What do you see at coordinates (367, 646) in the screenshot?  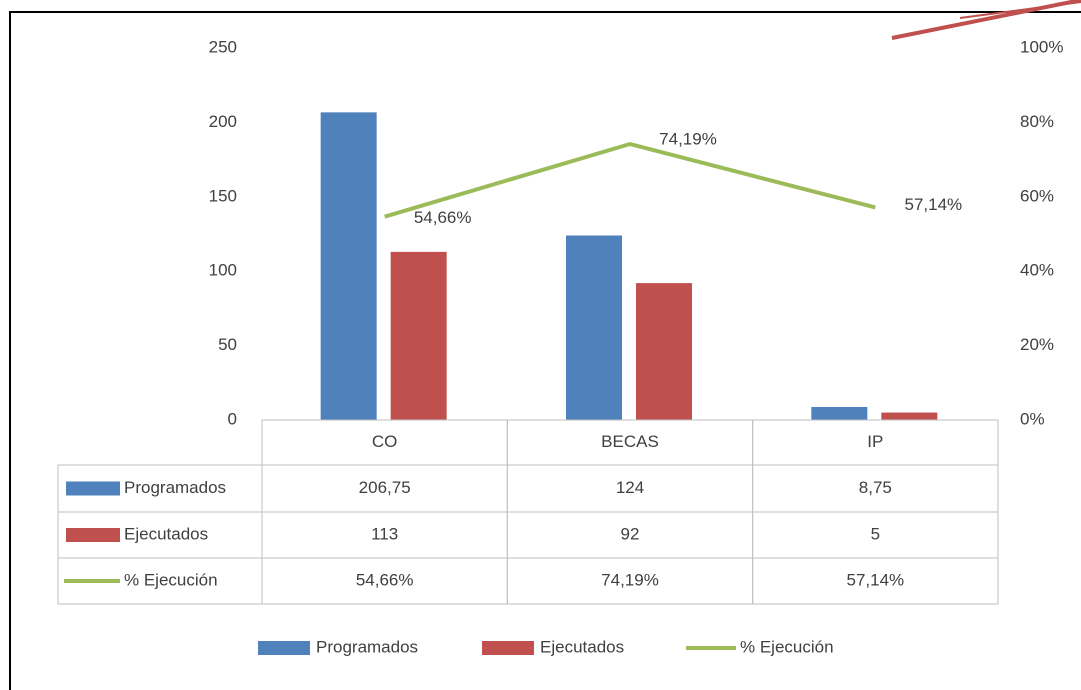 I see `legend-label: Programados` at bounding box center [367, 646].